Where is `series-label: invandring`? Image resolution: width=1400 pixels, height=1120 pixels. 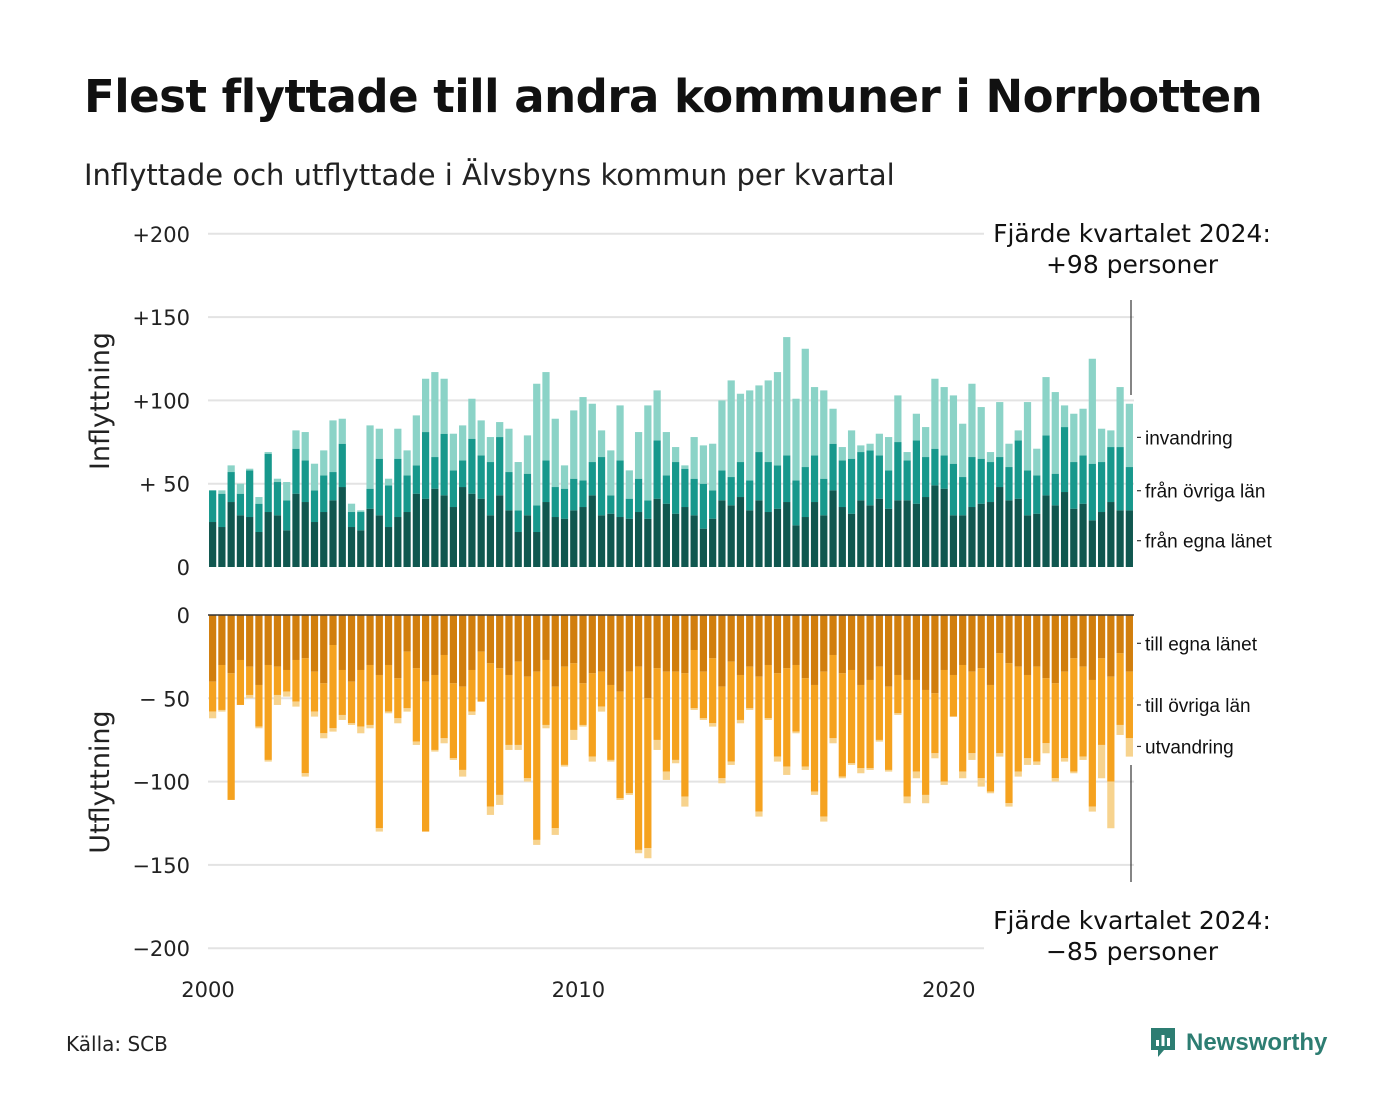
series-label: invandring is located at coordinates (1189, 438).